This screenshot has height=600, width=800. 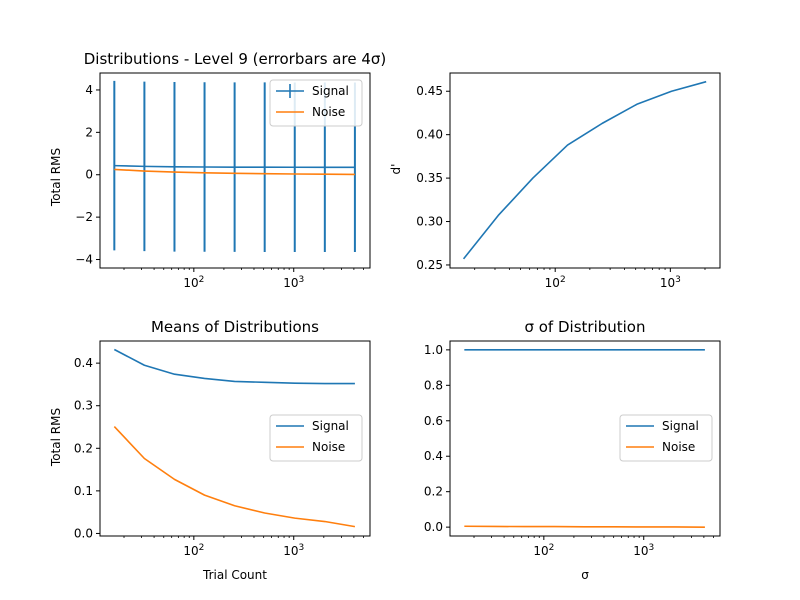 I want to click on y-tick-label: 0.1, so click(x=83, y=491).